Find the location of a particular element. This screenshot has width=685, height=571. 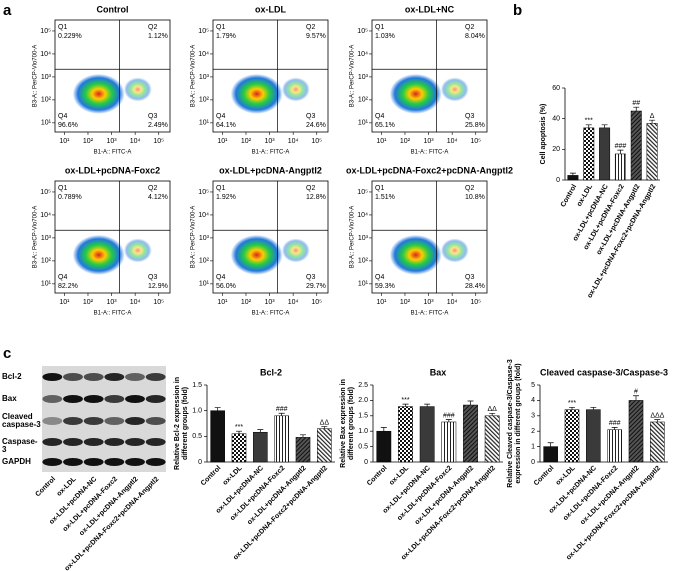

x-tick-label: Control is located at coordinates (544, 476).